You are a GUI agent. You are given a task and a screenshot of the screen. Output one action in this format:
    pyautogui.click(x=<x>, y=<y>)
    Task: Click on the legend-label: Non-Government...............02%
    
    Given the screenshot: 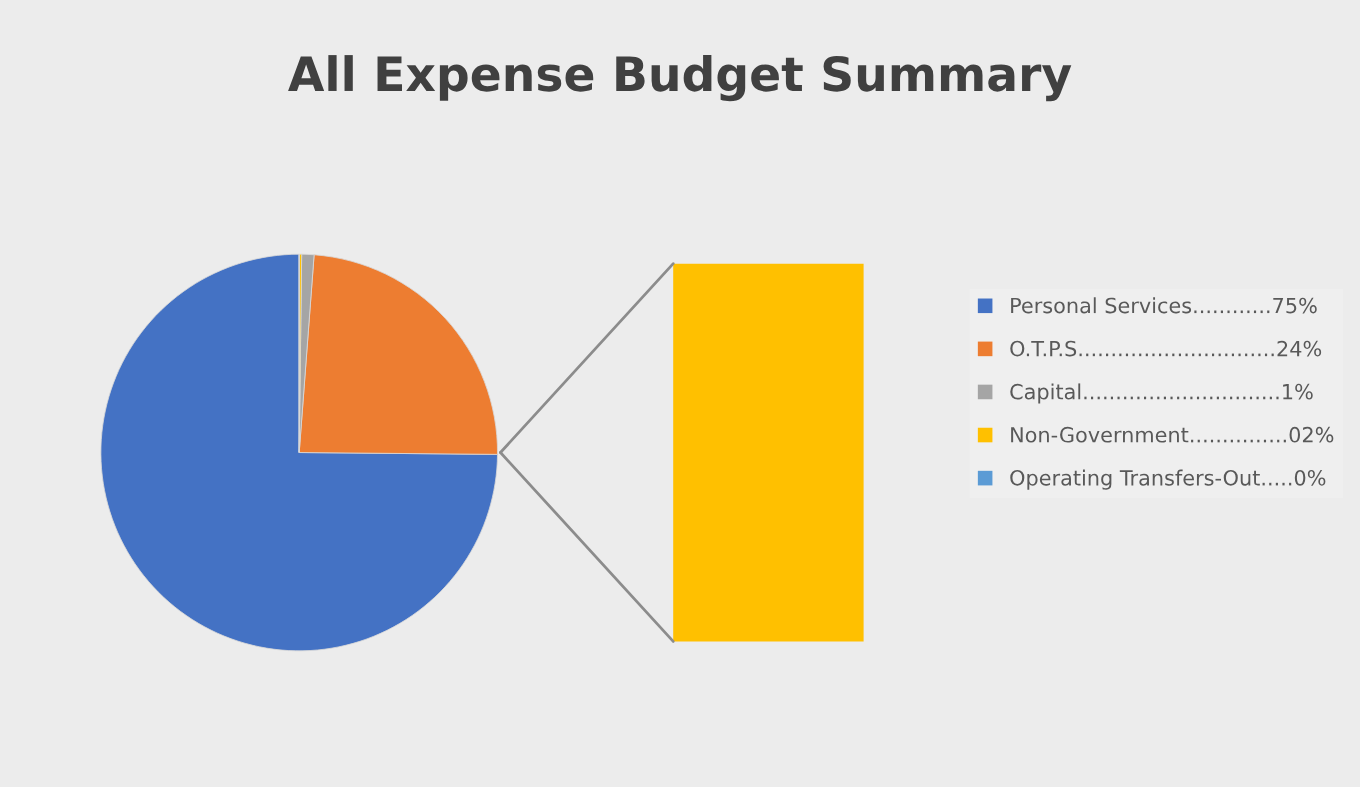 What is the action you would take?
    pyautogui.click(x=1172, y=434)
    